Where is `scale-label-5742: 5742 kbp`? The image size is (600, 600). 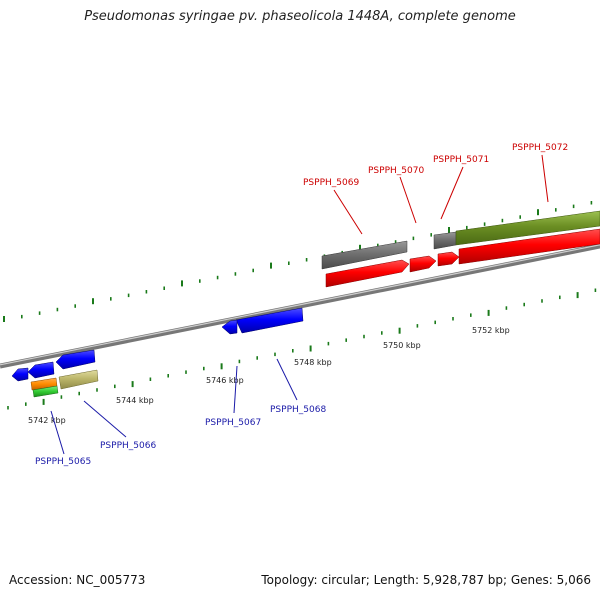
scale-label-5742: 5742 kbp is located at coordinates (47, 420).